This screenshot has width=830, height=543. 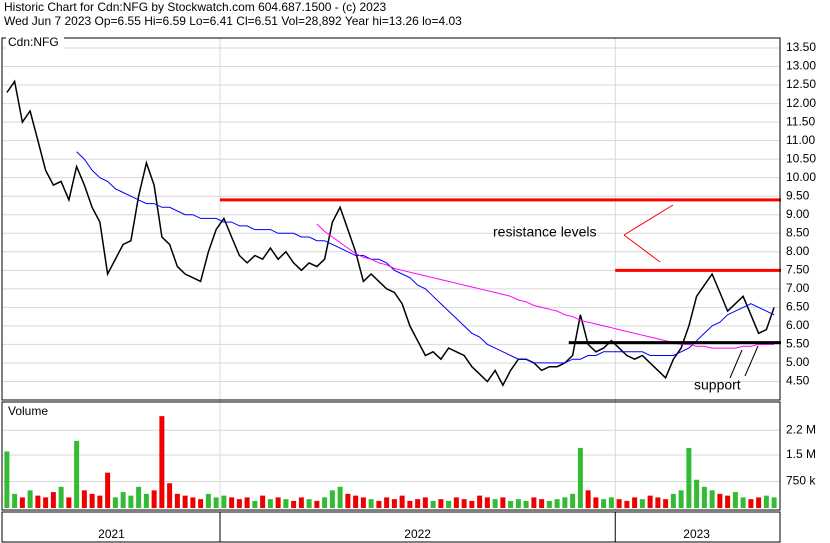 What do you see at coordinates (801, 481) in the screenshot?
I see `y-tick-label: 750 k` at bounding box center [801, 481].